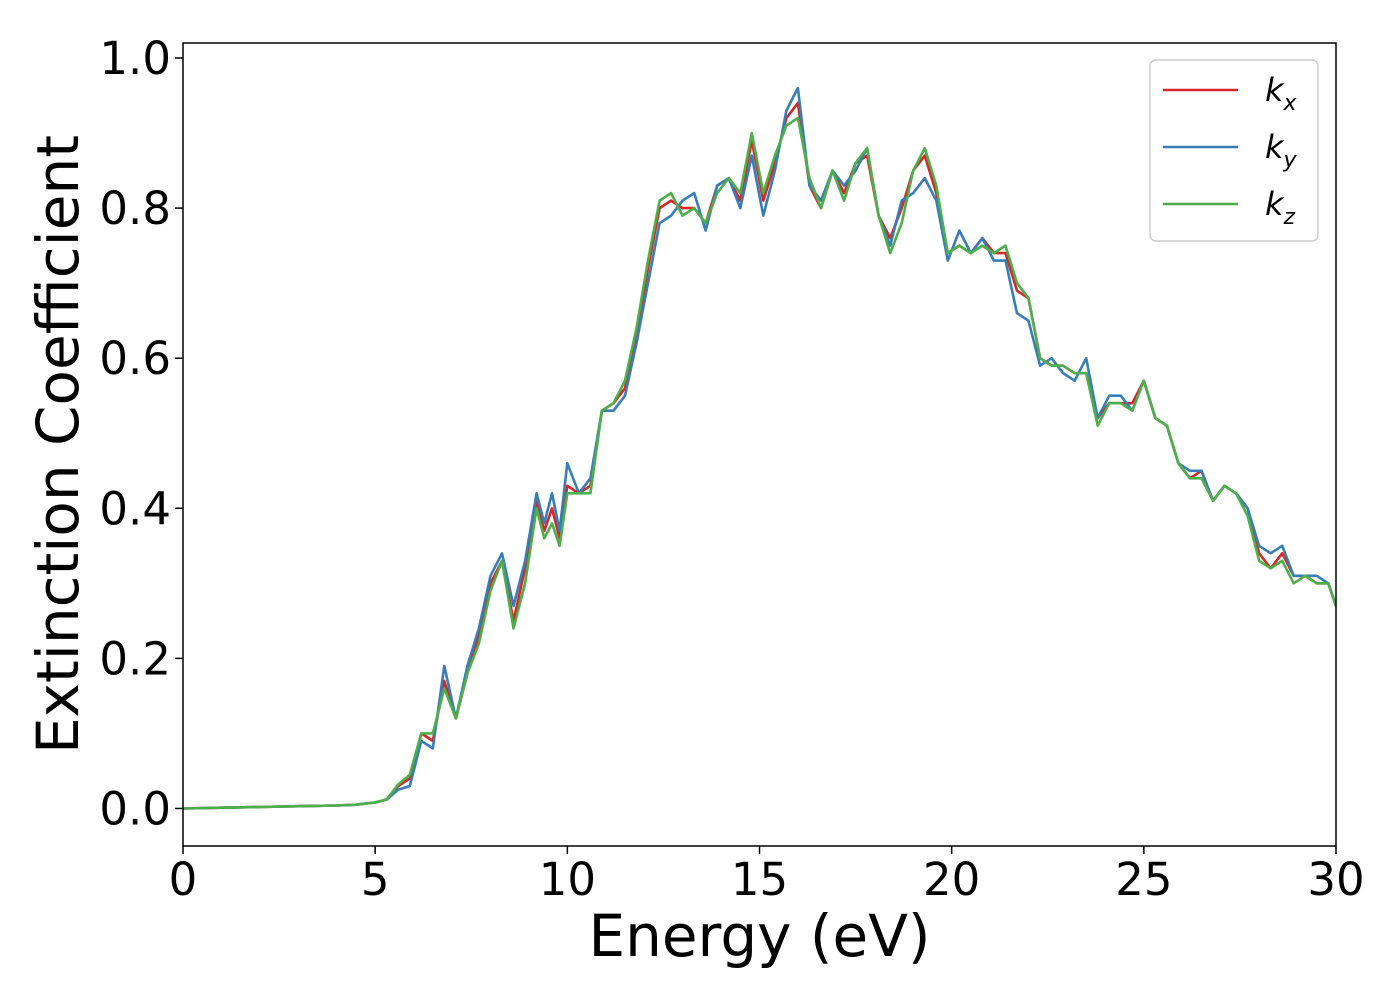 The image size is (1400, 1000). I want to click on legend-label-ky: ky, so click(1281, 150).